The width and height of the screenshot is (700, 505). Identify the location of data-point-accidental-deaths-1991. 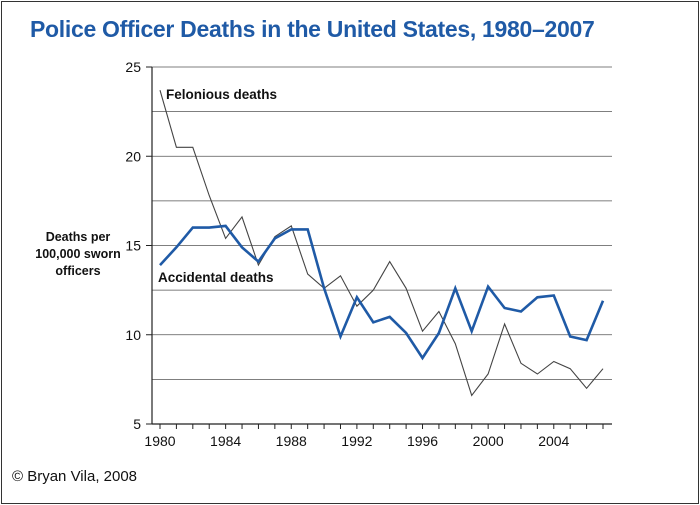
(340, 337).